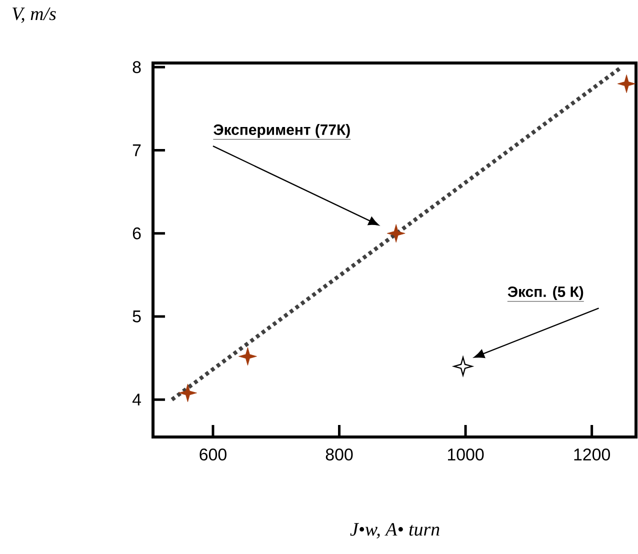 The image size is (638, 554). I want to click on x-tick-label: 1000, so click(466, 454).